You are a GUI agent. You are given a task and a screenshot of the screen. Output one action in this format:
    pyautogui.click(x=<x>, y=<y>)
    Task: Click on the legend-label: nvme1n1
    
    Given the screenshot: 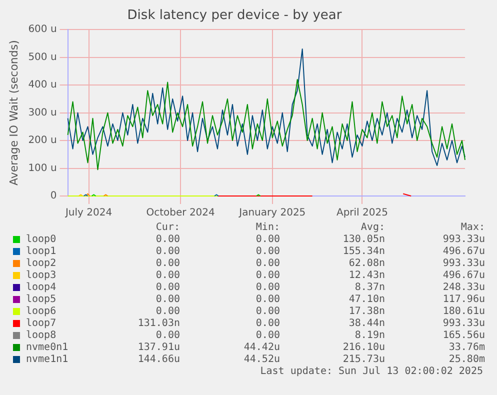 What is the action you would take?
    pyautogui.click(x=47, y=360)
    